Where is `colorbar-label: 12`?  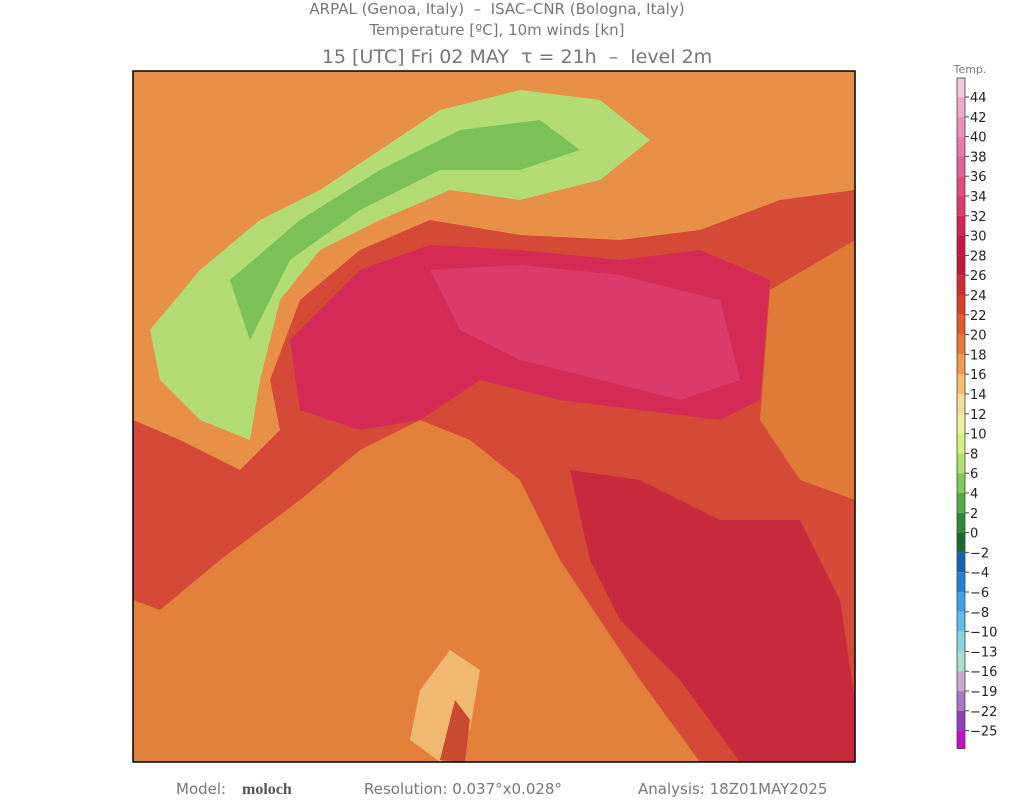
colorbar-label: 12 is located at coordinates (978, 415).